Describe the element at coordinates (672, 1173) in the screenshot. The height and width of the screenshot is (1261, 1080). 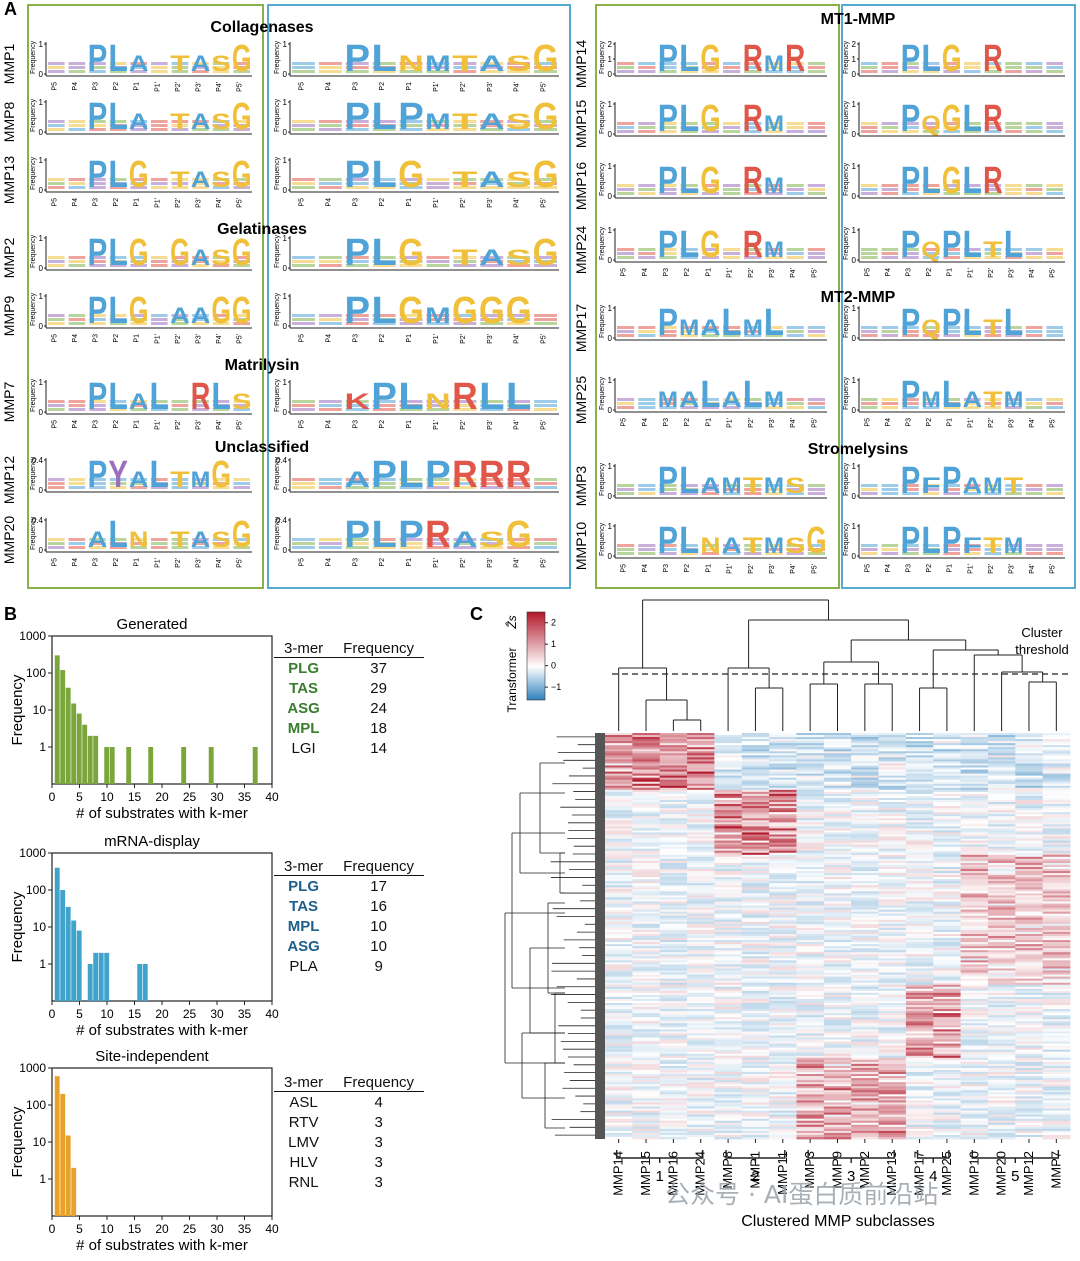
I see `column-label-mmp16: MMP16` at that location.